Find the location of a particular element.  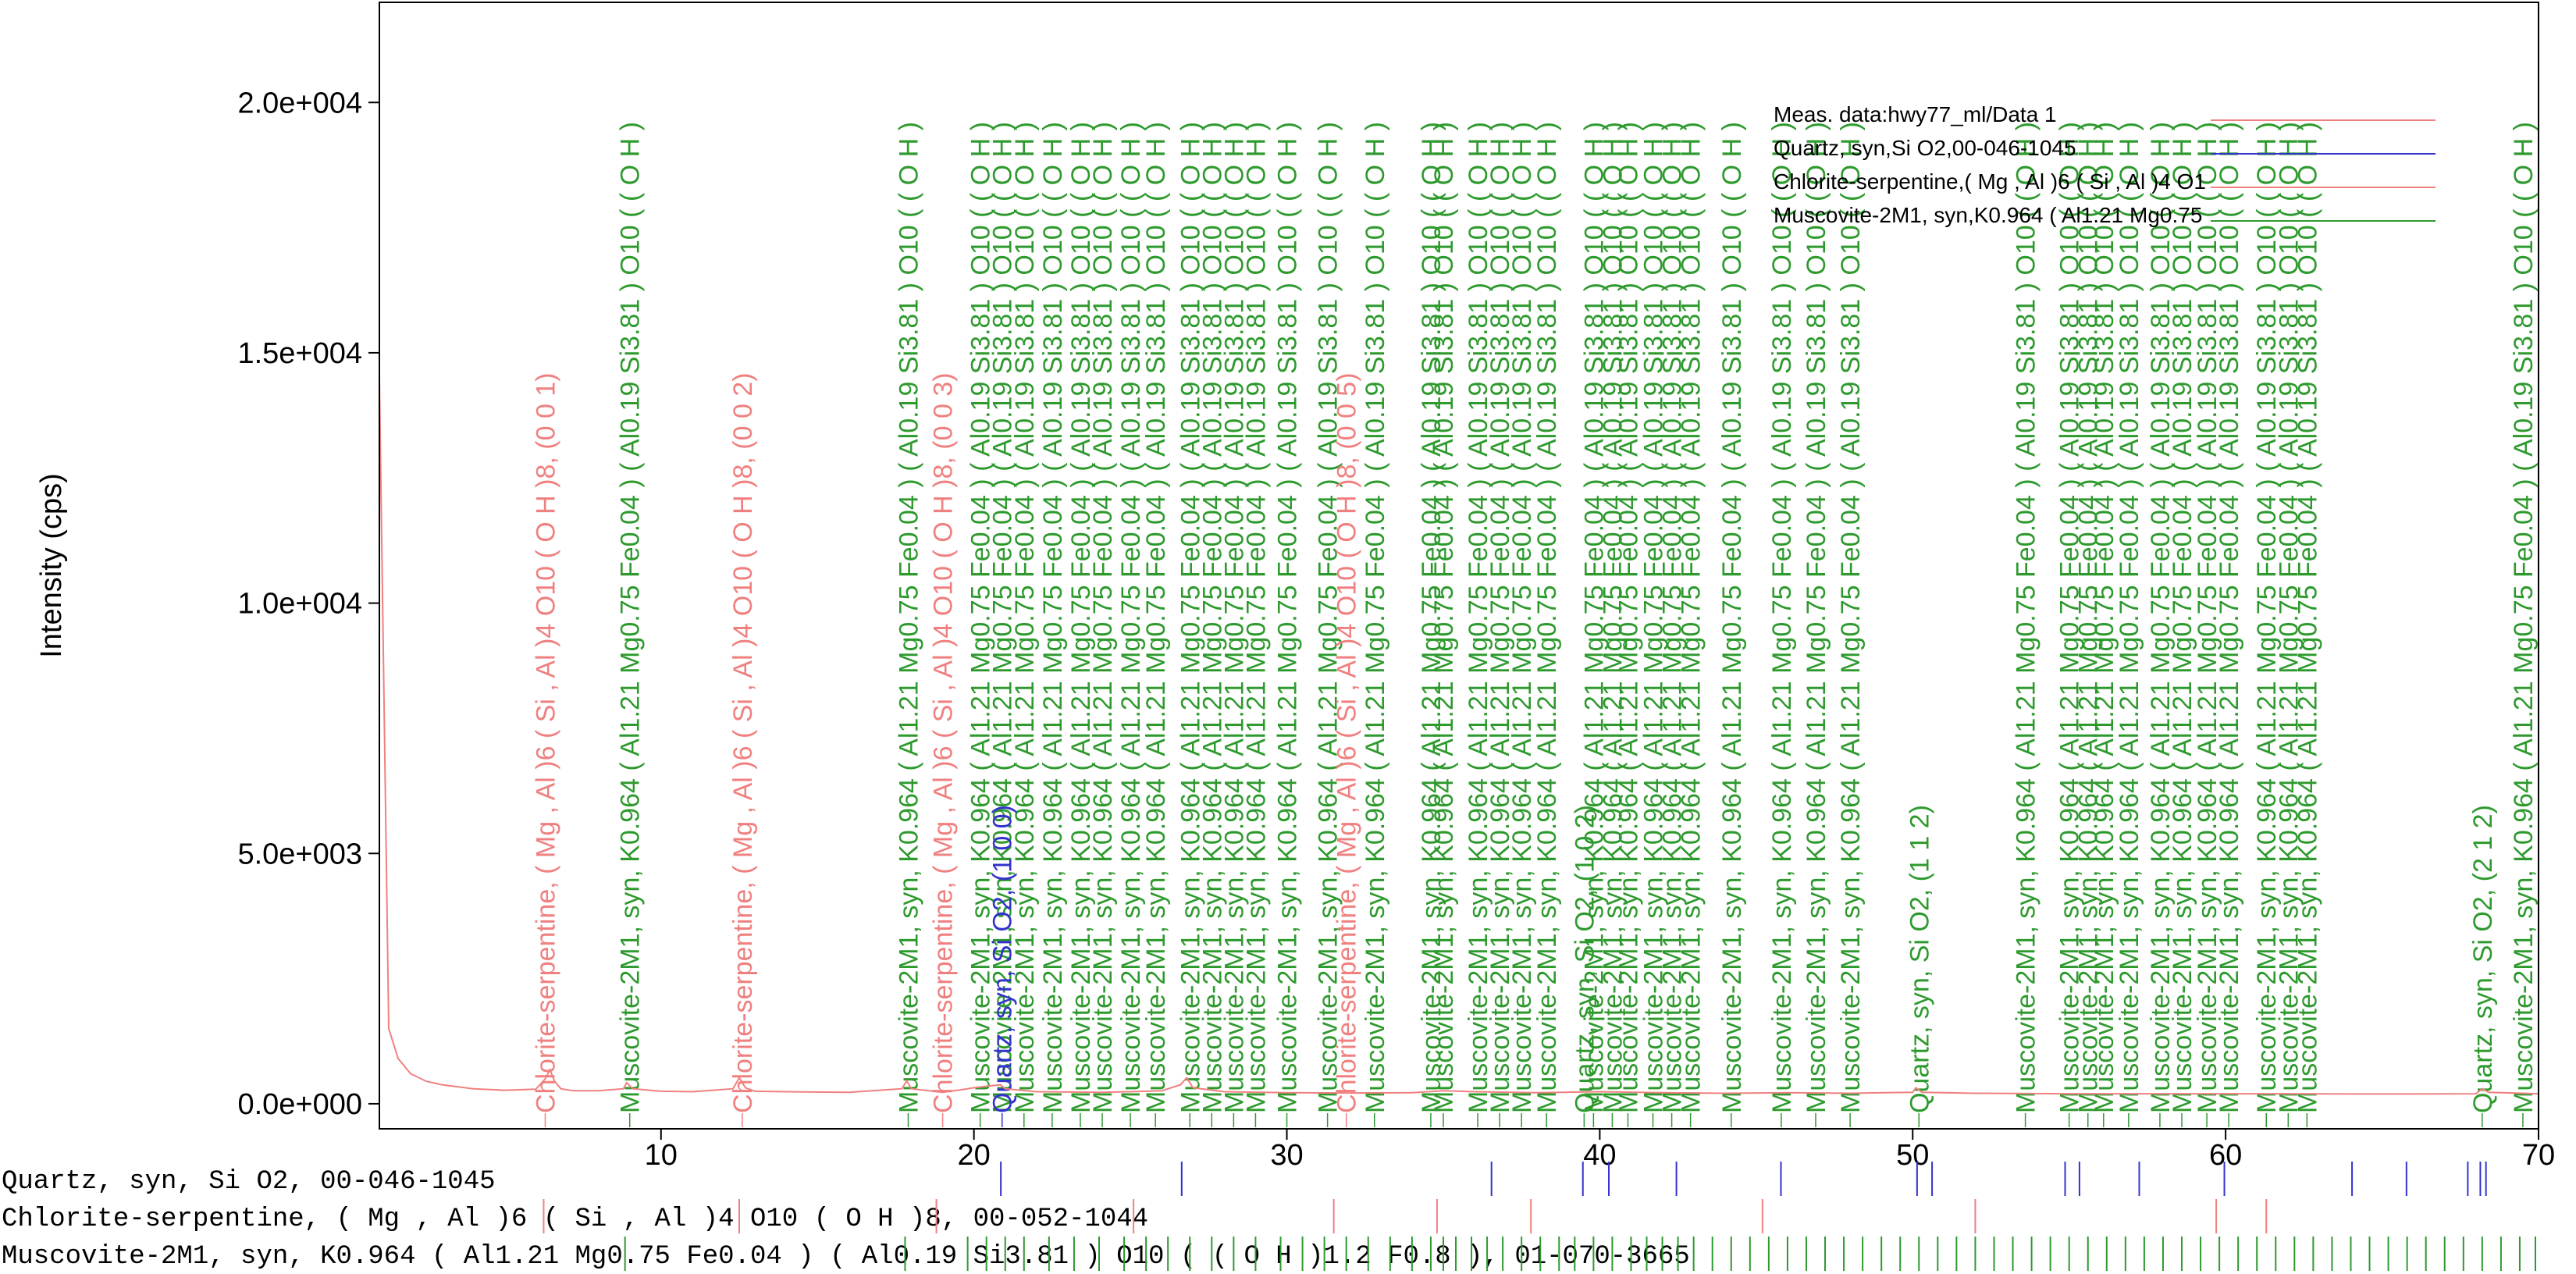

reference-pattern-name: Quartz, syn, Si O2, 00-046-1045 is located at coordinates (249, 1182).